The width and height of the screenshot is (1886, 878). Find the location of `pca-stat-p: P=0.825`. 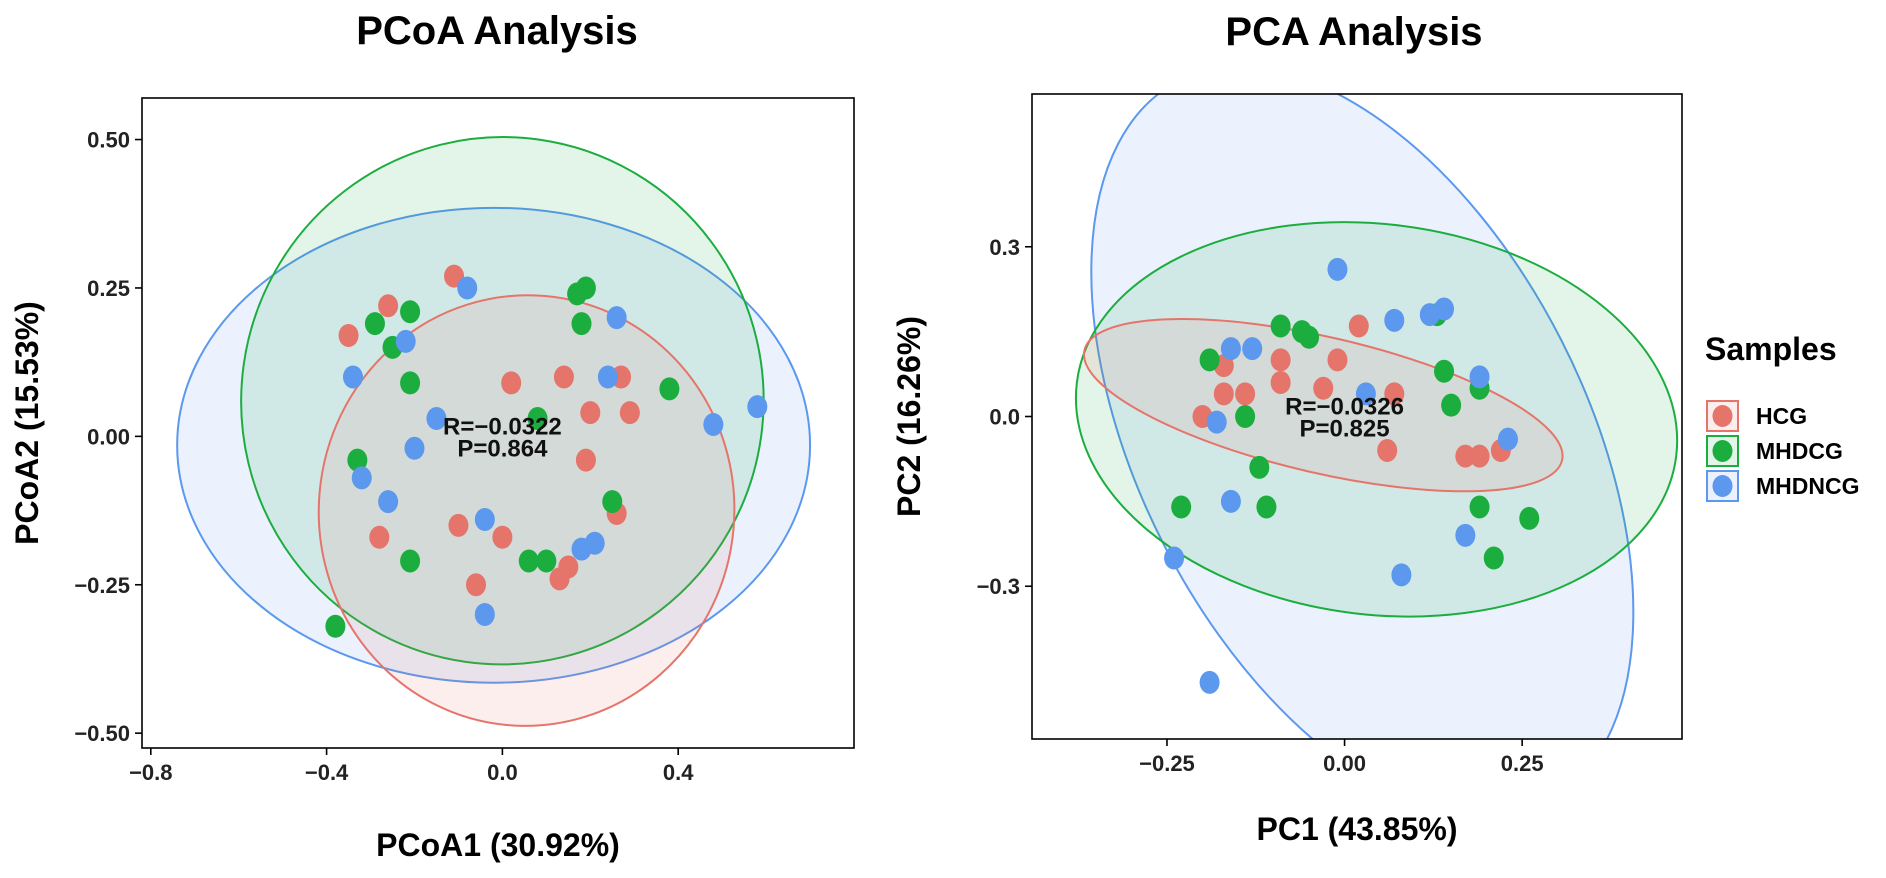

pca-stat-p: P=0.825 is located at coordinates (1345, 429).